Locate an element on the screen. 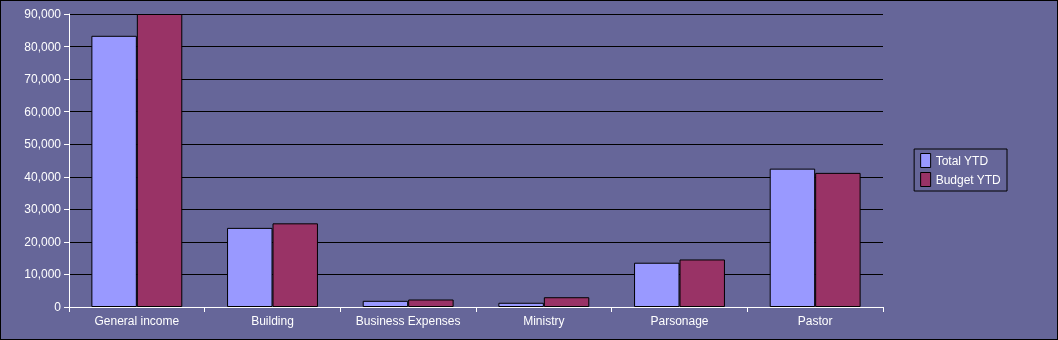 The height and width of the screenshot is (340, 1058). y-tick-label: 40,000 is located at coordinates (43, 176).